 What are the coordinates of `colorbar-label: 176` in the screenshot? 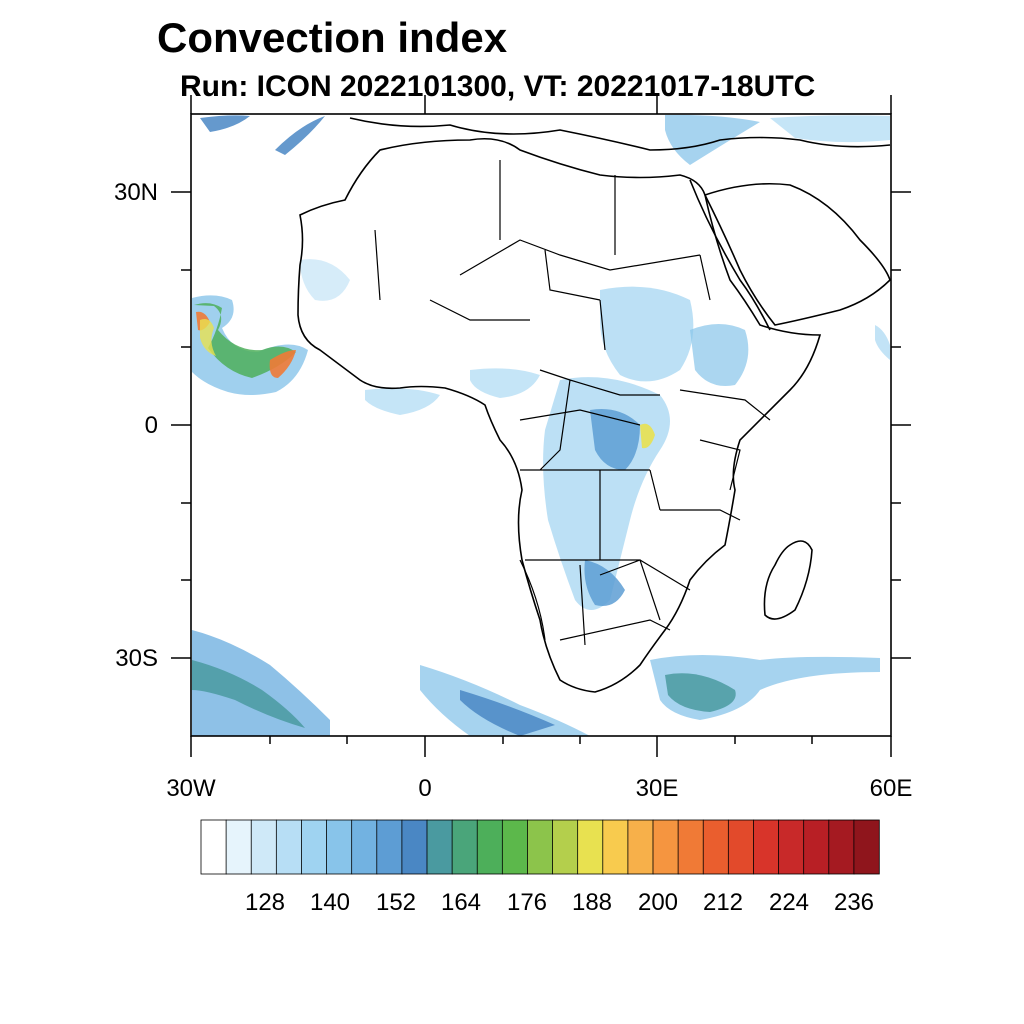 It's located at (527, 902).